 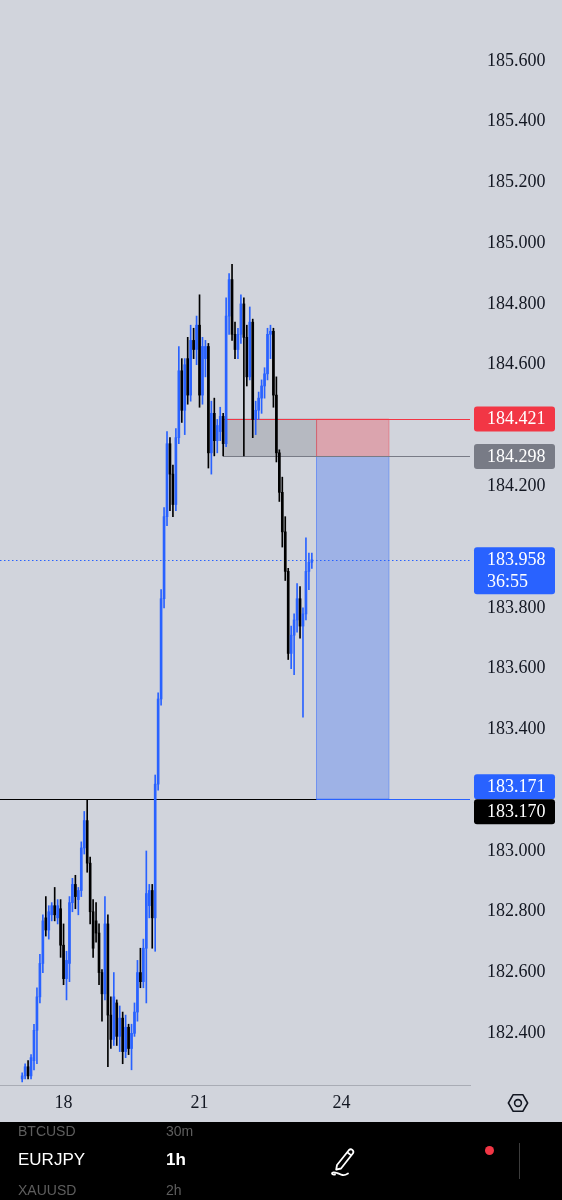 I want to click on ref-line-label: 183.171, so click(x=516, y=785).